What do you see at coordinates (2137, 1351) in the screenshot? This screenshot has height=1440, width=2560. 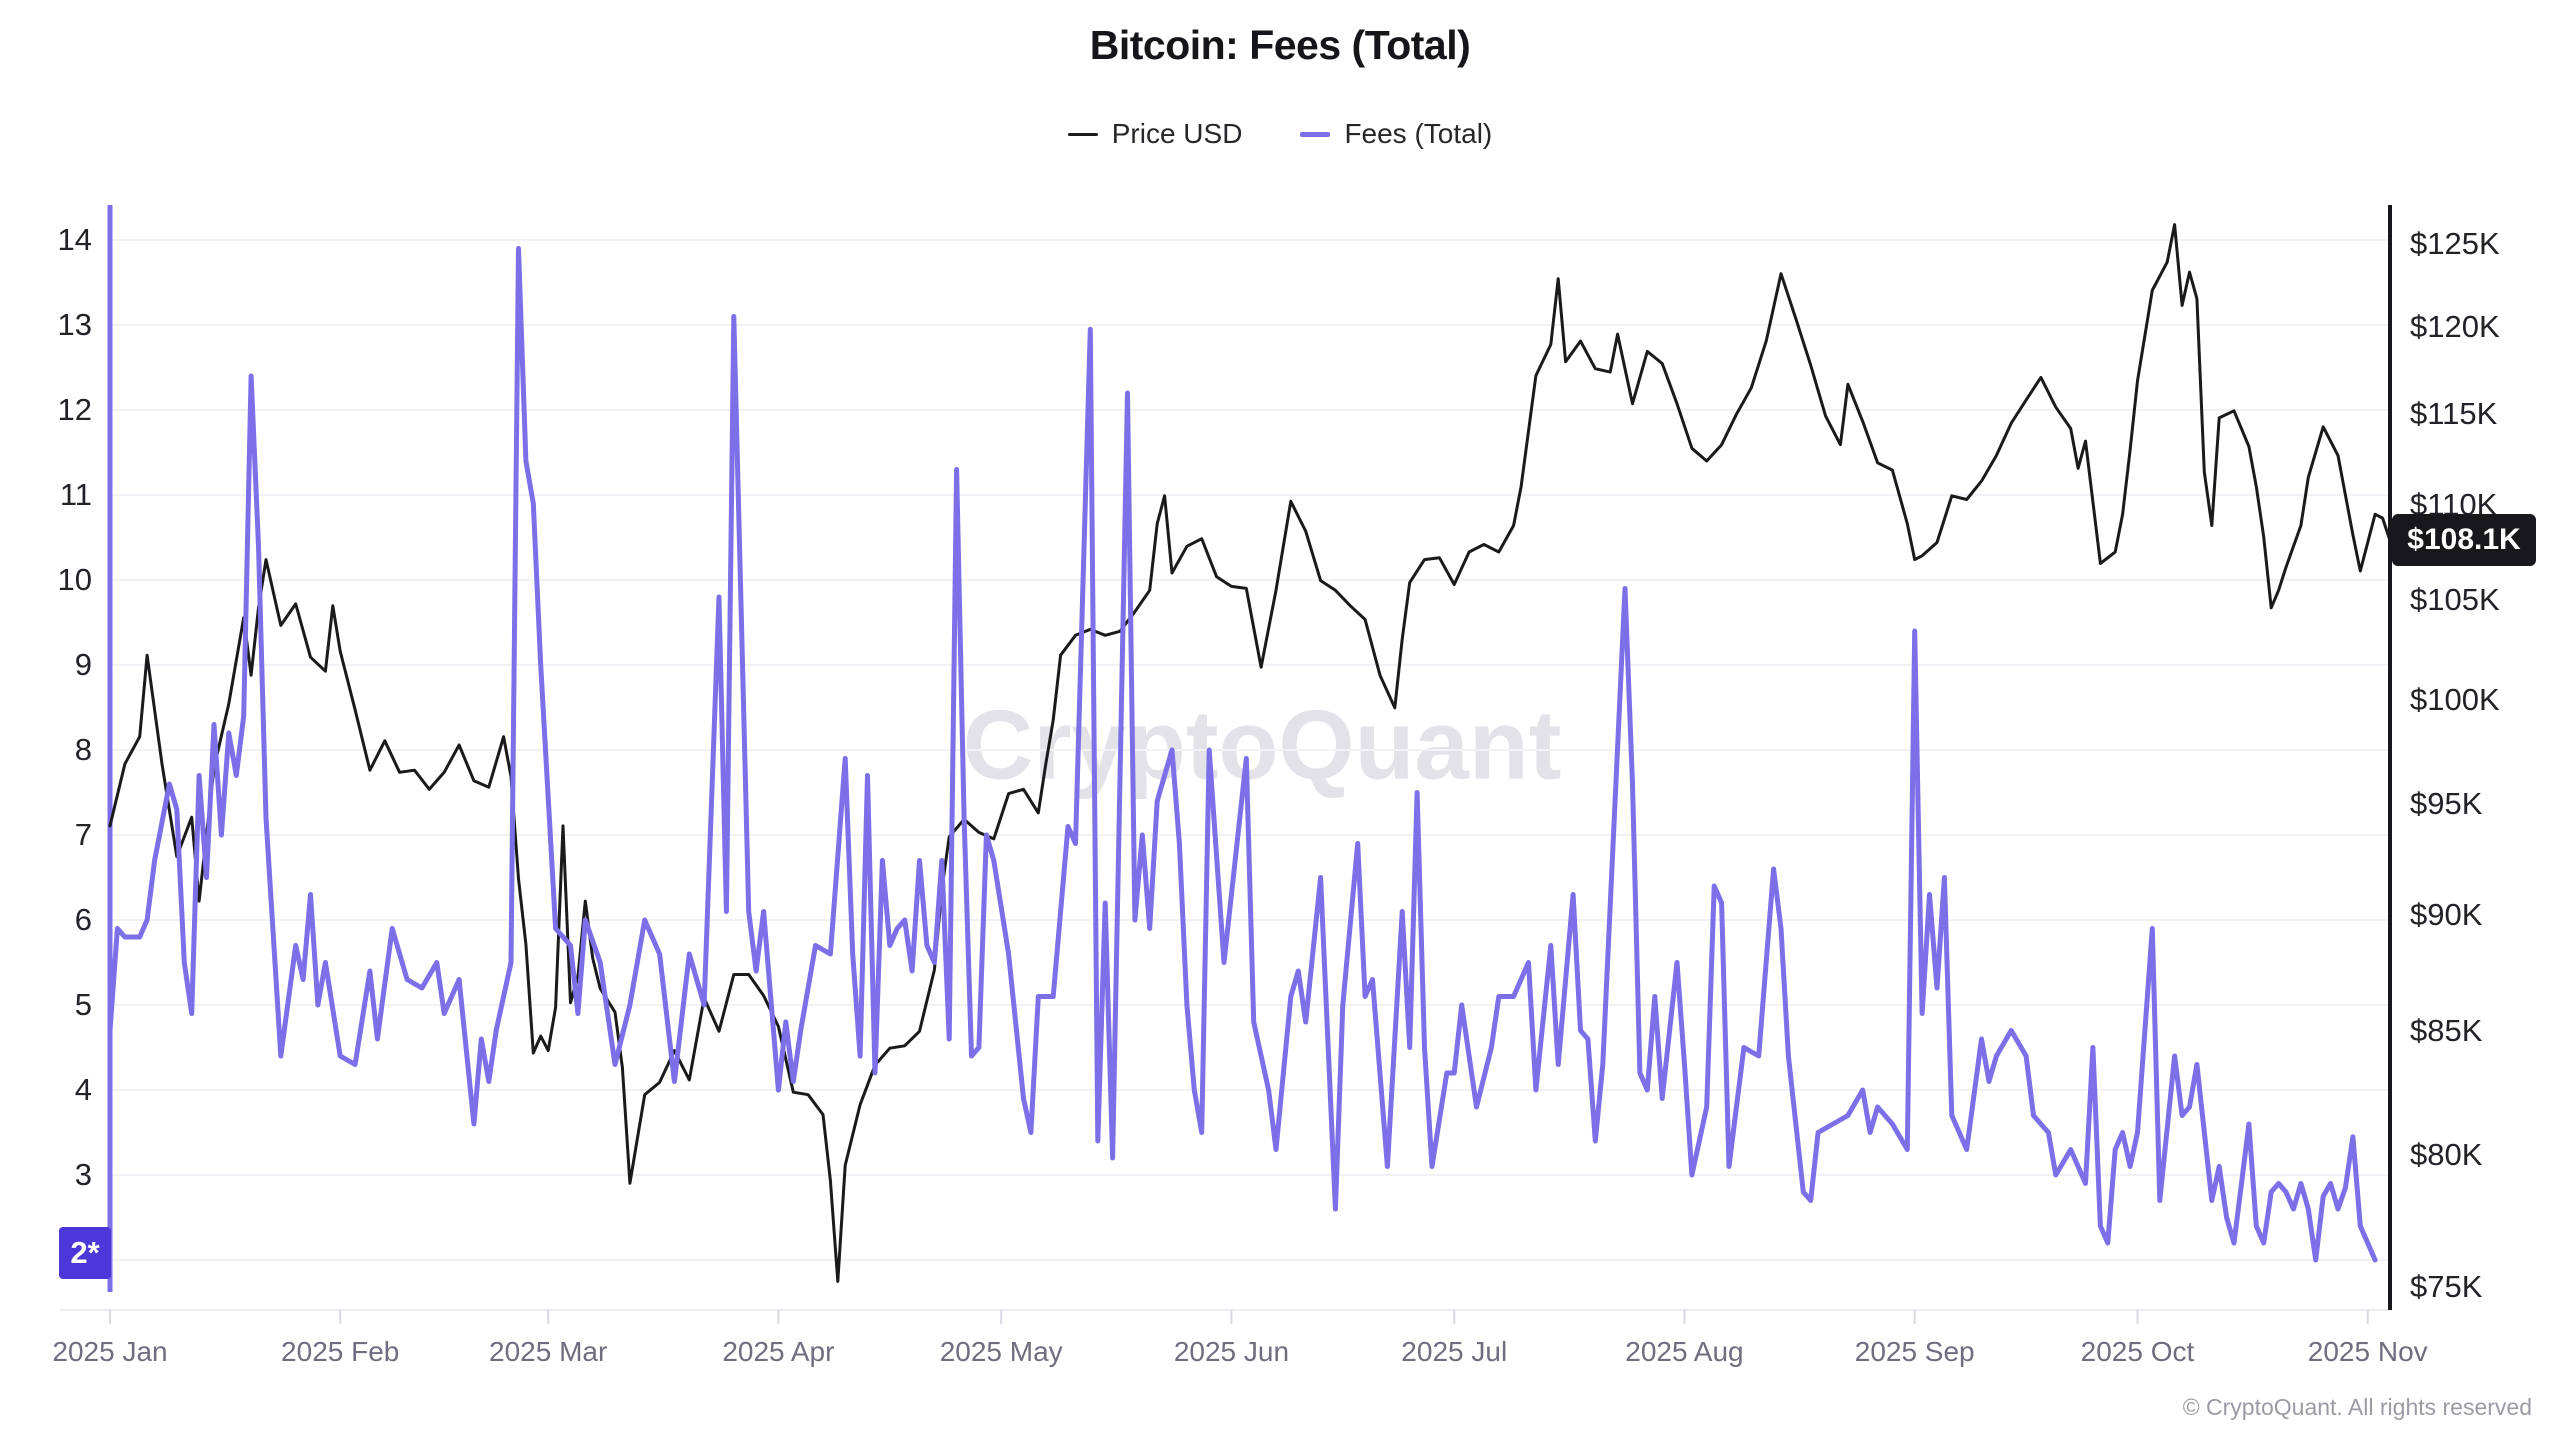 I see `x-axis-label: 2025 Oct` at bounding box center [2137, 1351].